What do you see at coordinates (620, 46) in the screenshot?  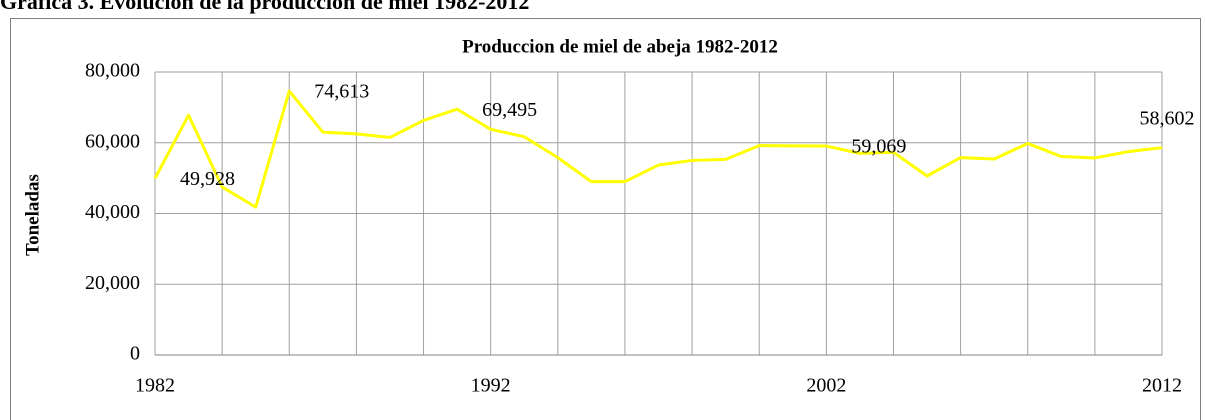 I see `chart-title: Produccion de miel de abeja 1982-2012` at bounding box center [620, 46].